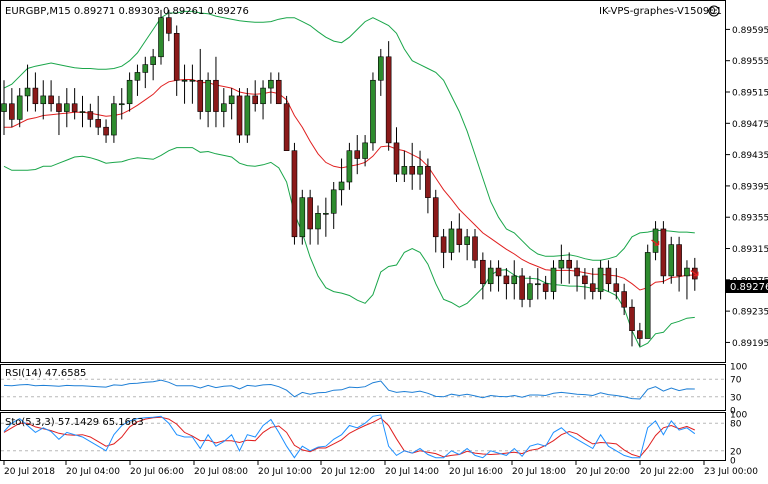 This screenshot has width=768, height=484. Describe the element at coordinates (736, 425) in the screenshot. I see `stochastic-tick-label: 80` at that location.